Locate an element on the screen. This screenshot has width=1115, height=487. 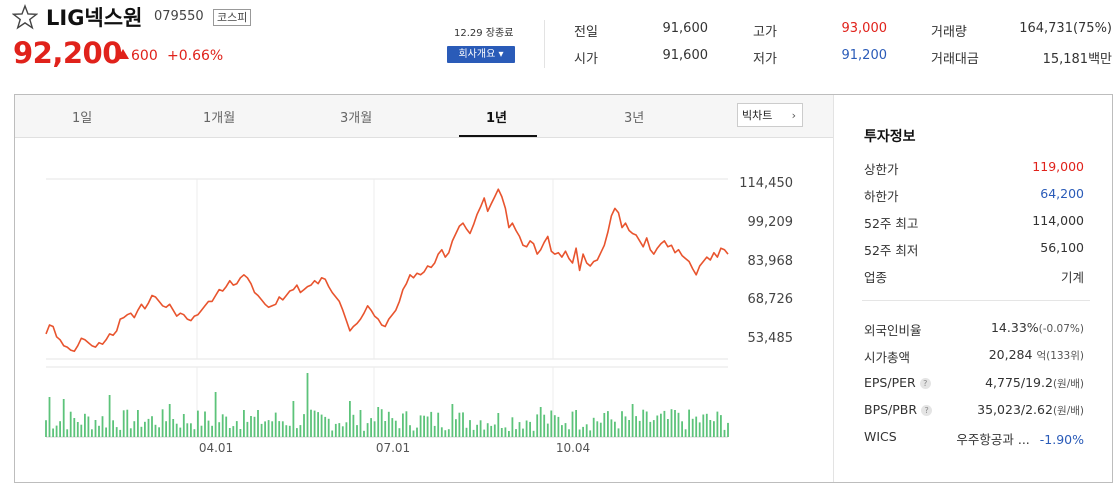
tab-1-day: 1일 is located at coordinates (82, 118).